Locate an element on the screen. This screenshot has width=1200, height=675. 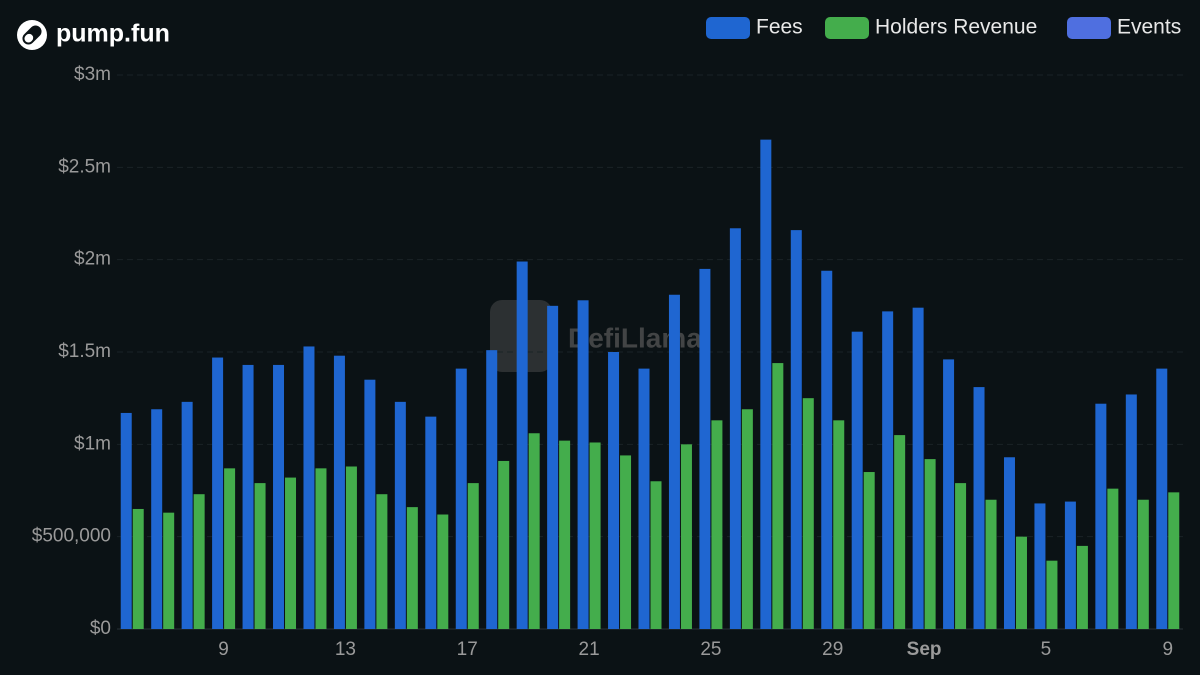
legend-label: Events is located at coordinates (1149, 27).